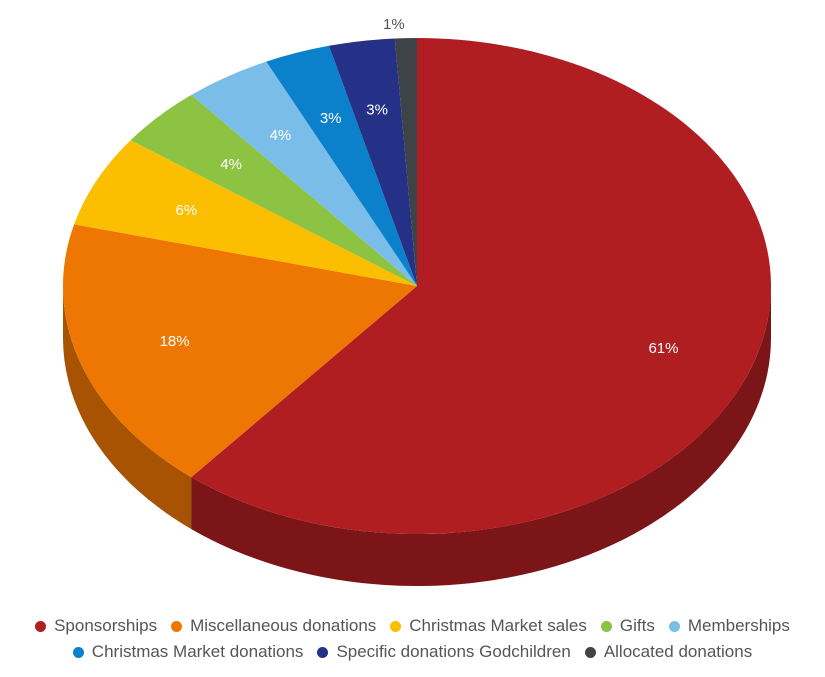 The image size is (825, 677). What do you see at coordinates (498, 625) in the screenshot?
I see `legend-label: Christmas Market sales` at bounding box center [498, 625].